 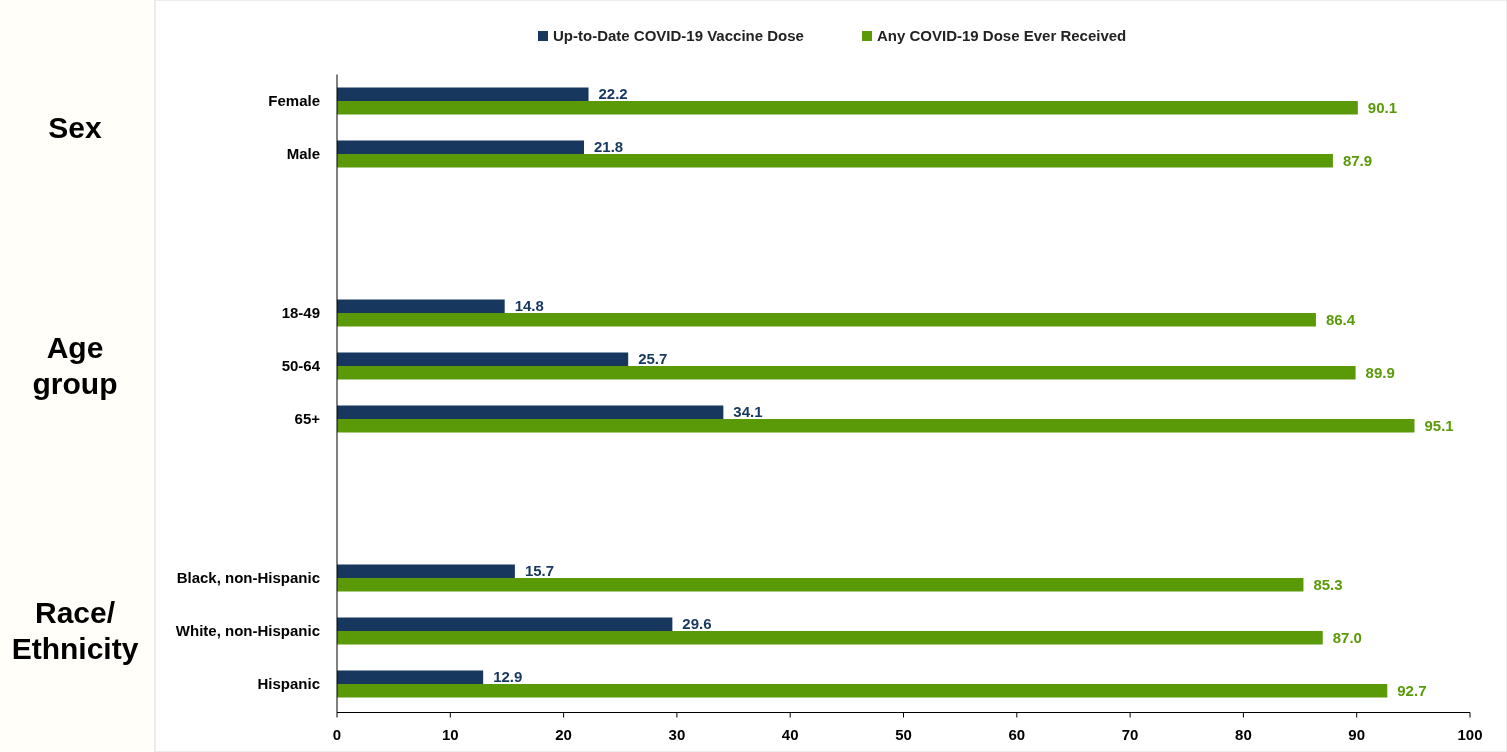 I want to click on x-tick-label: 100, so click(x=1470, y=734).